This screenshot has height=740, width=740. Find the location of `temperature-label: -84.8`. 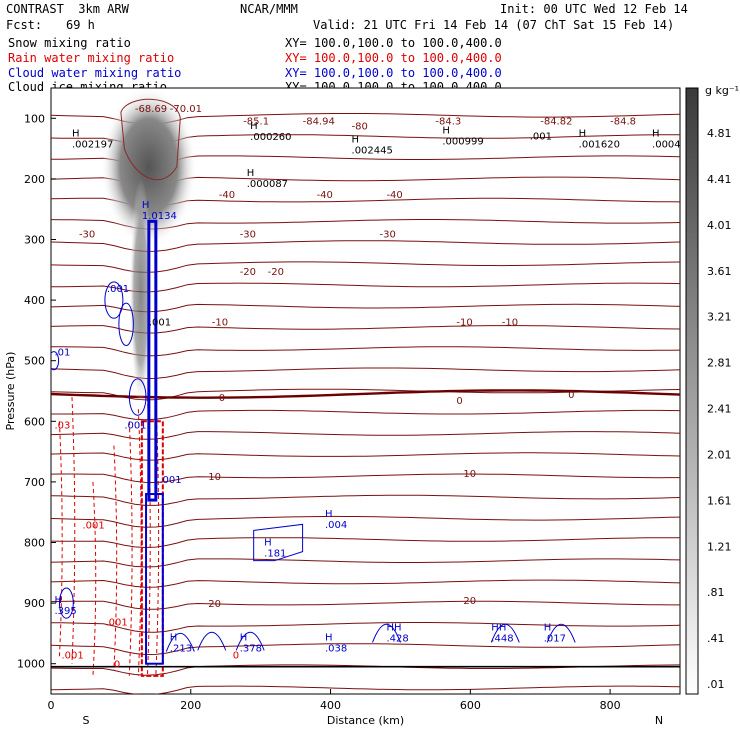

temperature-label: -84.8 is located at coordinates (623, 122).